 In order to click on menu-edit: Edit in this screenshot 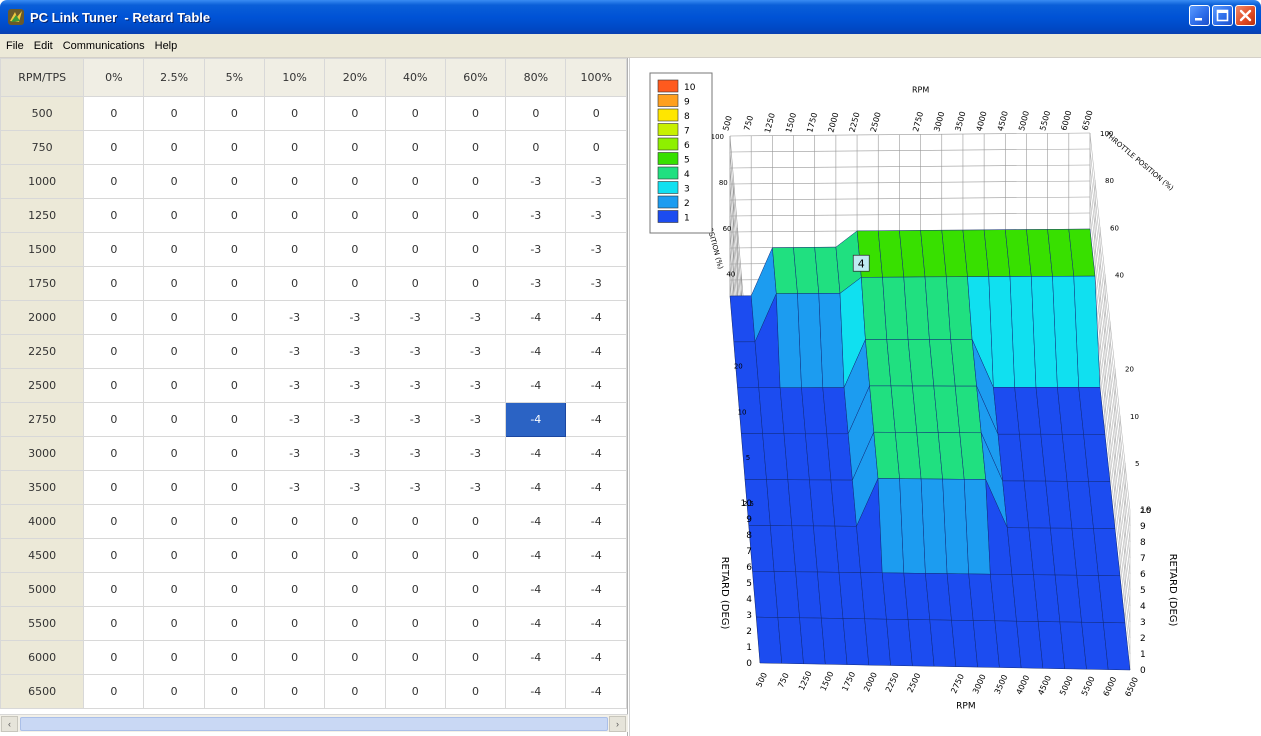, I will do `click(43, 45)`.